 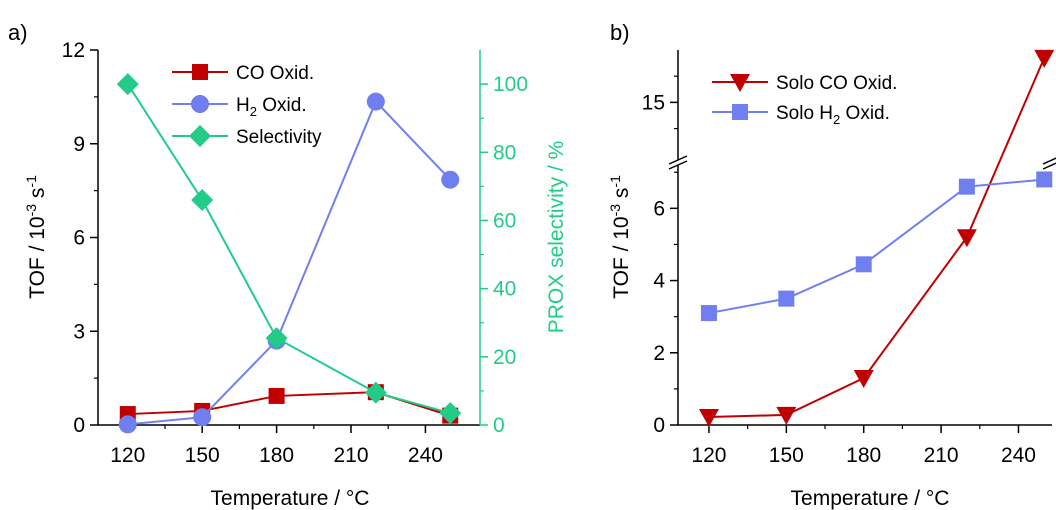 What do you see at coordinates (276, 455) in the screenshot?
I see `panel-a-x-tick-label: 180` at bounding box center [276, 455].